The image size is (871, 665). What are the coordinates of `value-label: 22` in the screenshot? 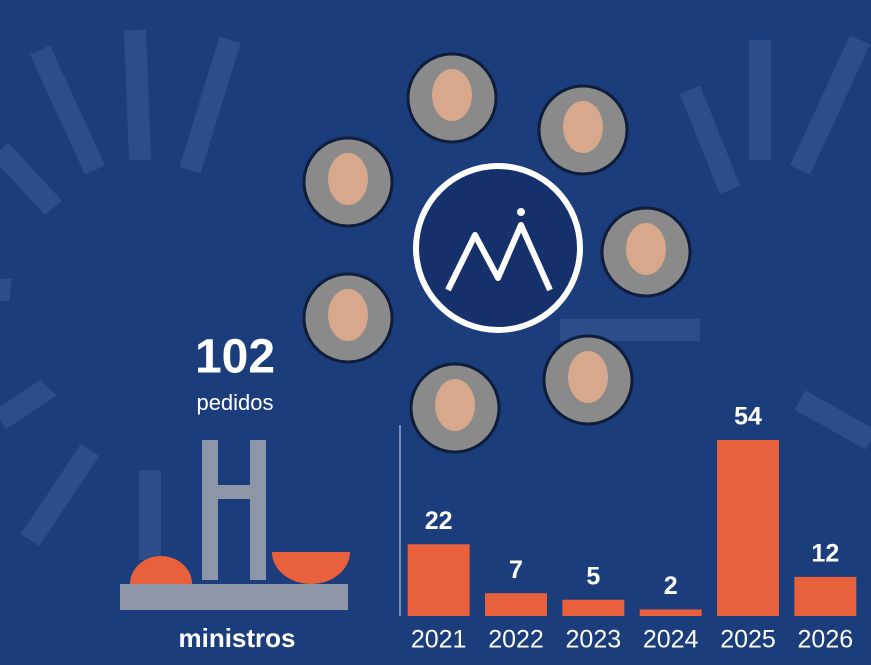 It's located at (439, 521).